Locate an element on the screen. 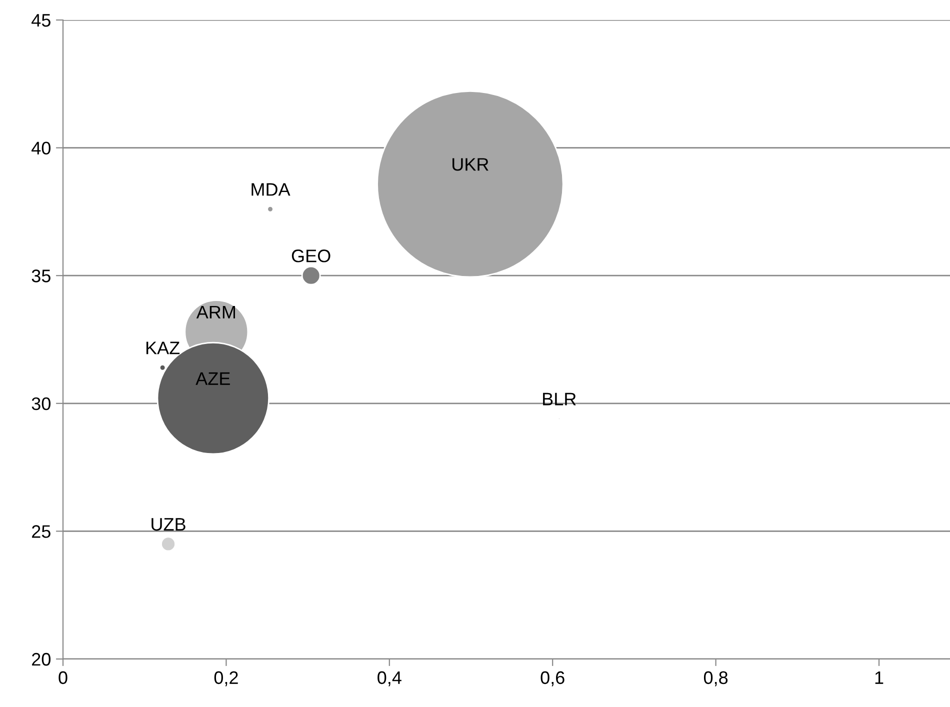 Image resolution: width=950 pixels, height=707 pixels. annotation: AZE is located at coordinates (213, 378).